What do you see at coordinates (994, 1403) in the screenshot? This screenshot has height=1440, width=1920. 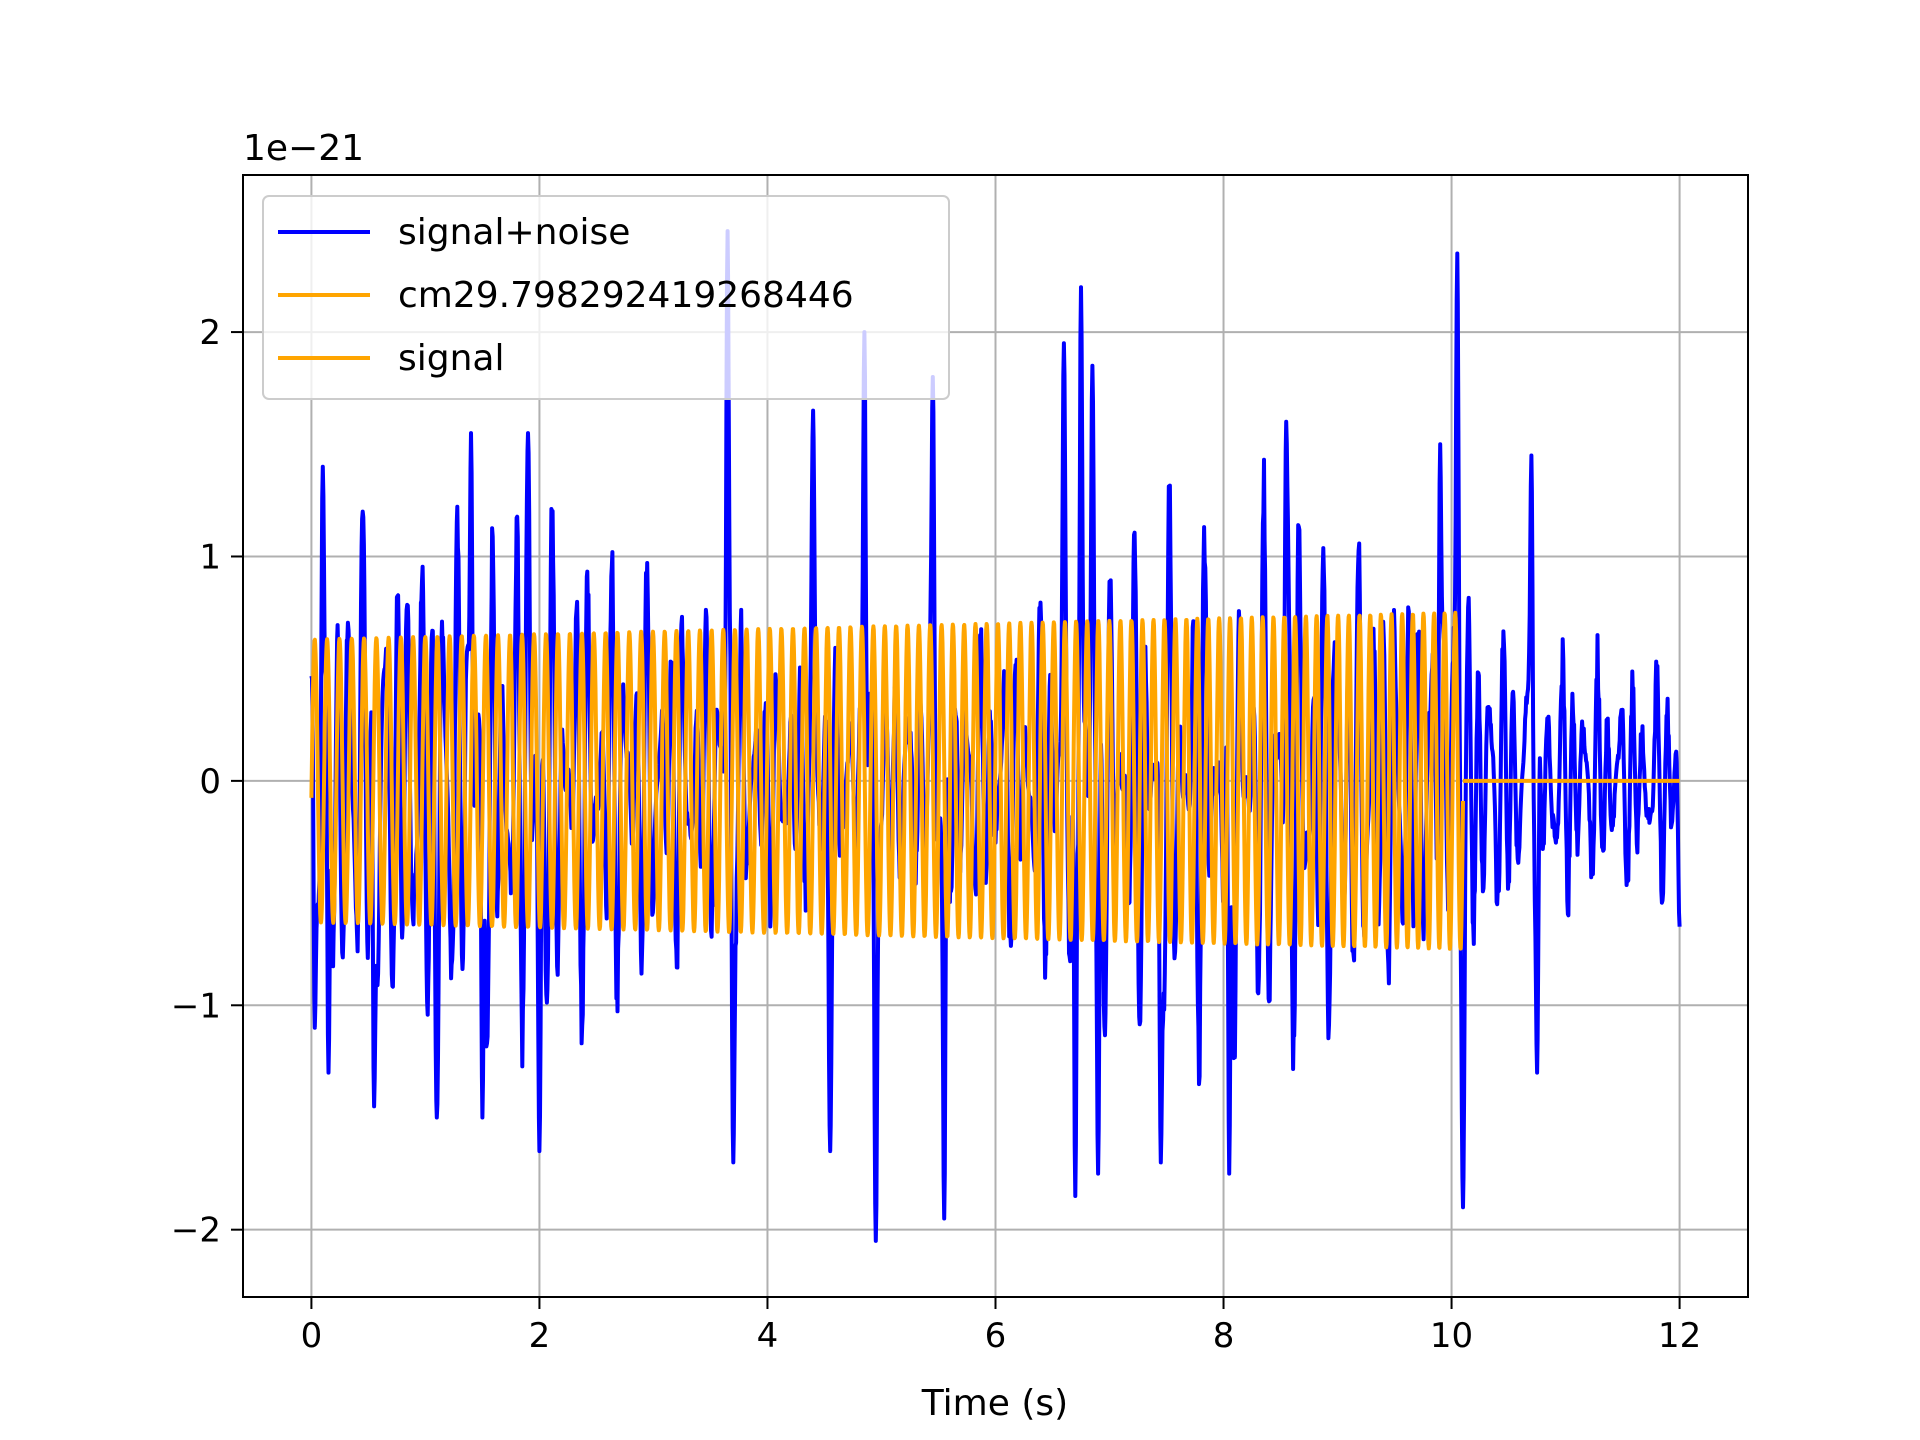 I see `x-axis-title: Time (s)` at bounding box center [994, 1403].